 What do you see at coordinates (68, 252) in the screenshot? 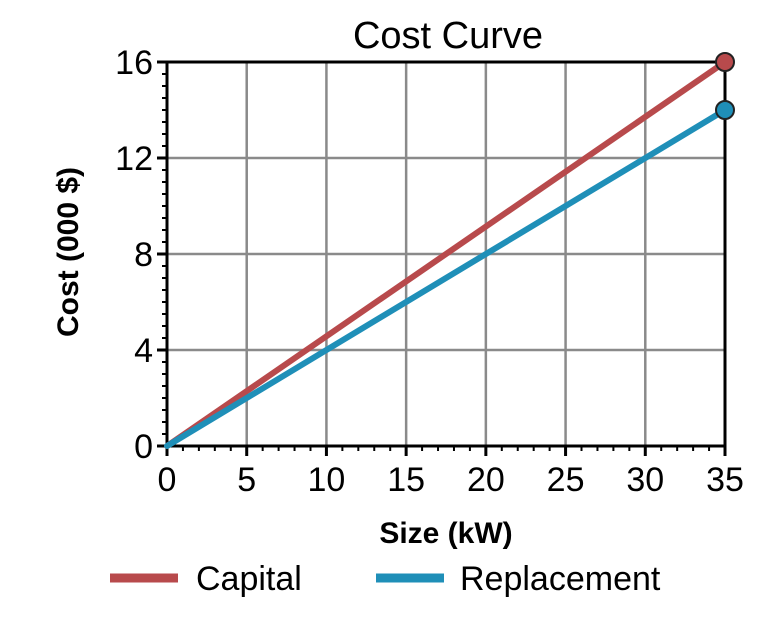
I see `y-axis-title: Cost (000 $)` at bounding box center [68, 252].